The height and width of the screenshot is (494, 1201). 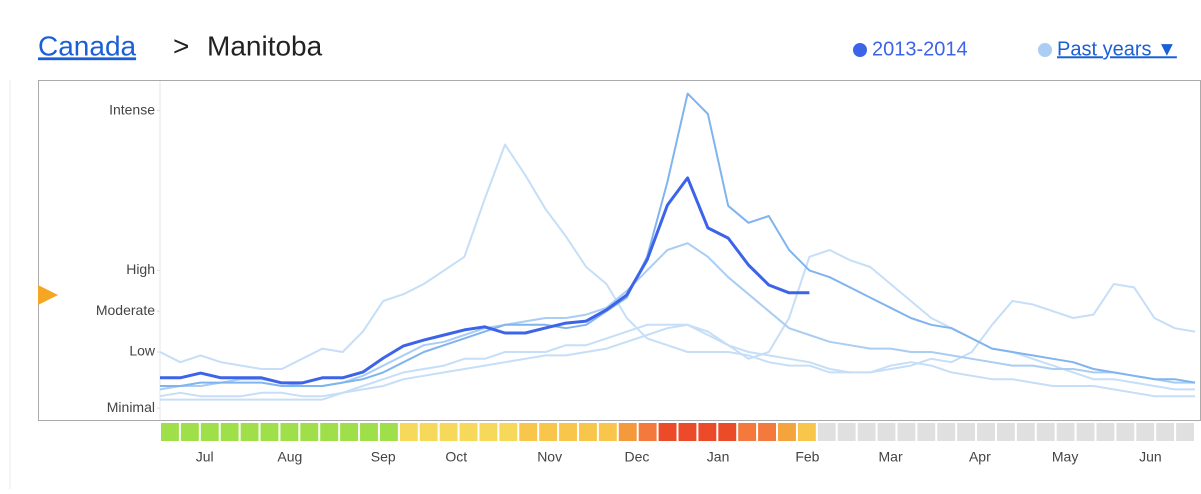 What do you see at coordinates (1150, 457) in the screenshot?
I see `x-tick-label: Jun` at bounding box center [1150, 457].